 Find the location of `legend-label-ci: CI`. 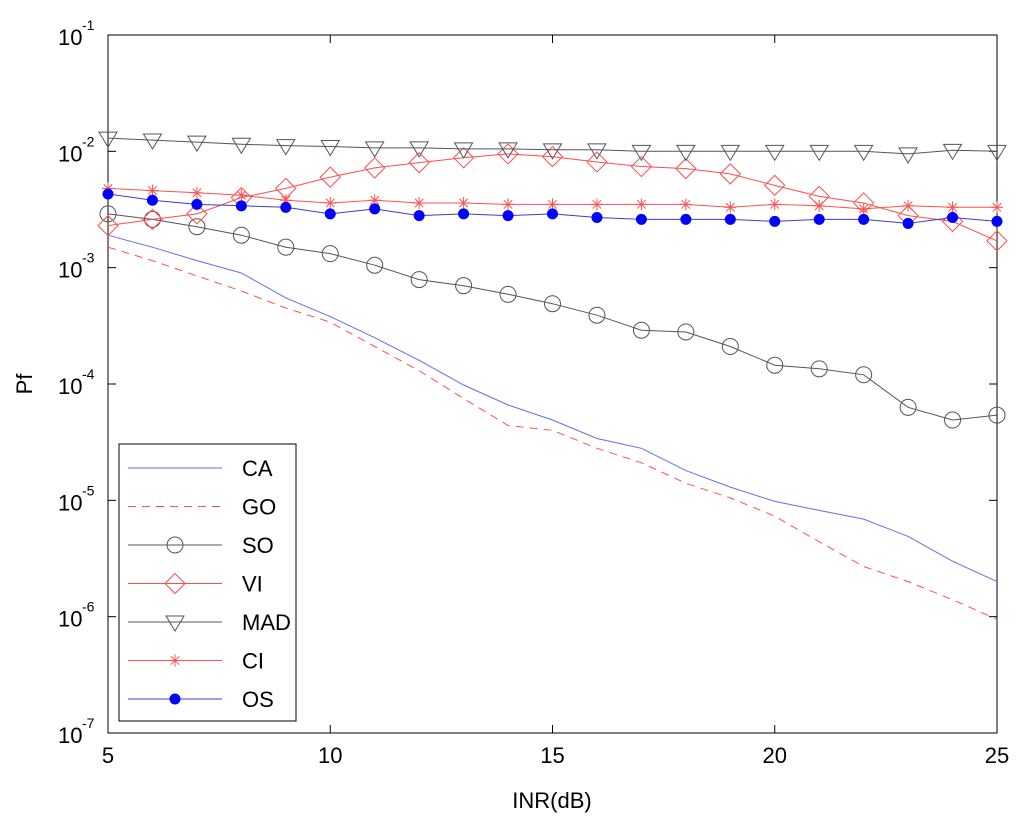

legend-label-ci: CI is located at coordinates (253, 661).